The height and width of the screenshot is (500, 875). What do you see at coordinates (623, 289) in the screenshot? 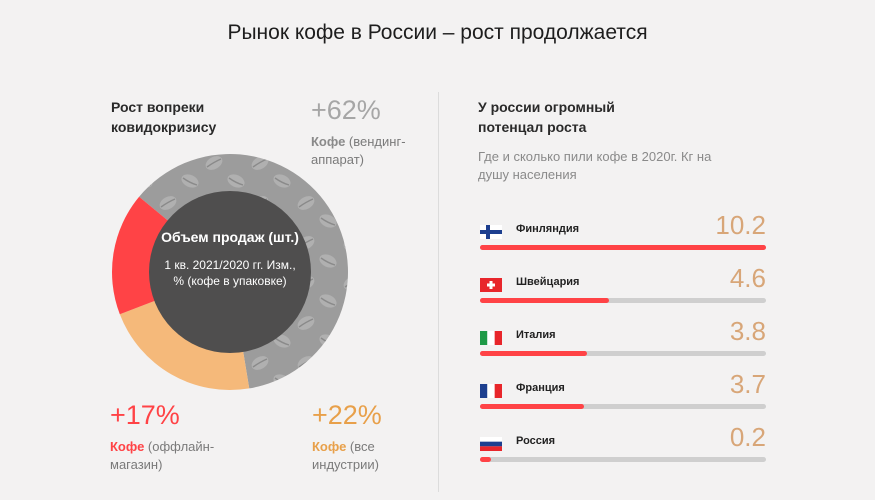
I see `bar-row: Швейцария 4.6` at bounding box center [623, 289].